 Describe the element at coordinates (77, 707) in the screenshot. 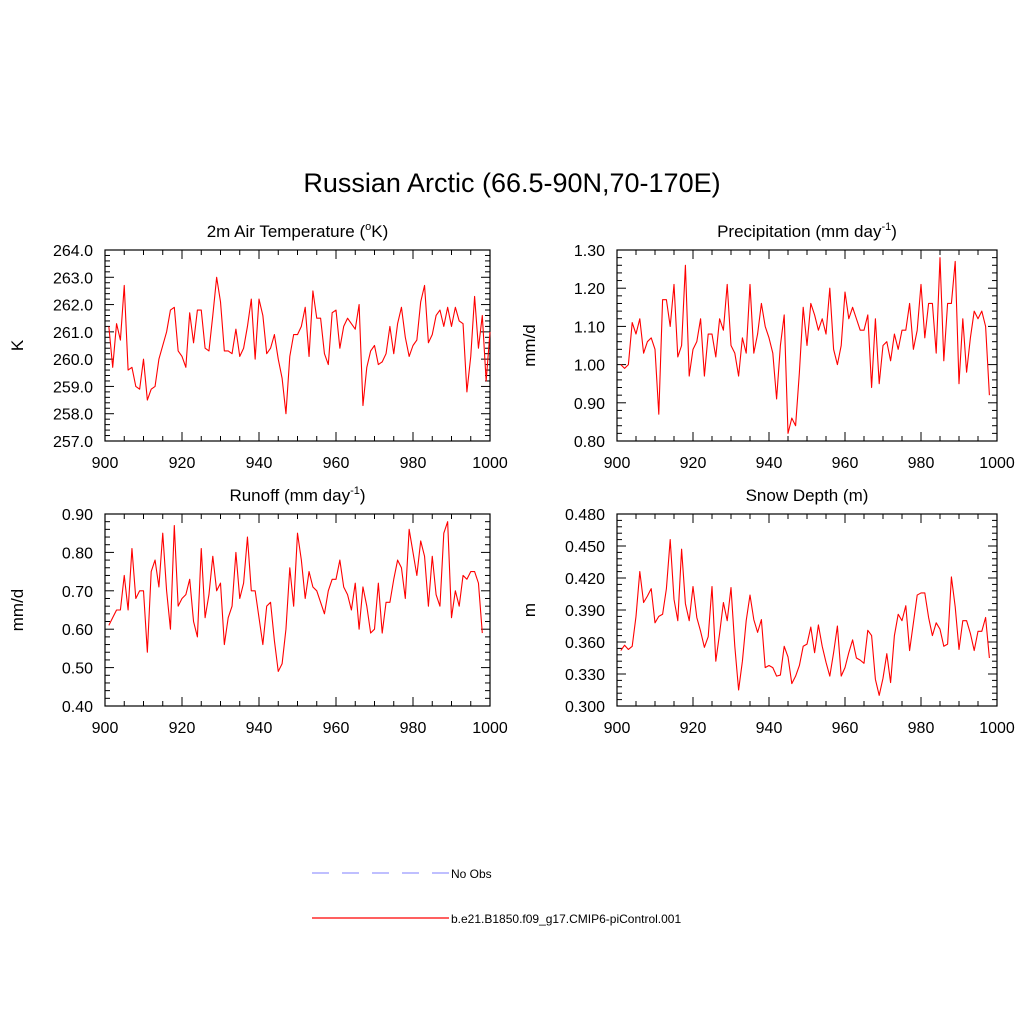

I see `y-tick-label: 0.40` at that location.